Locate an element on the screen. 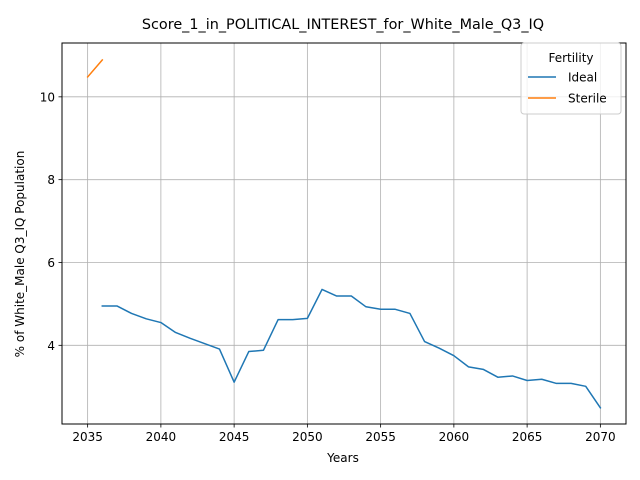 The height and width of the screenshot is (480, 640). x-tick-label: 2035 is located at coordinates (87, 437).